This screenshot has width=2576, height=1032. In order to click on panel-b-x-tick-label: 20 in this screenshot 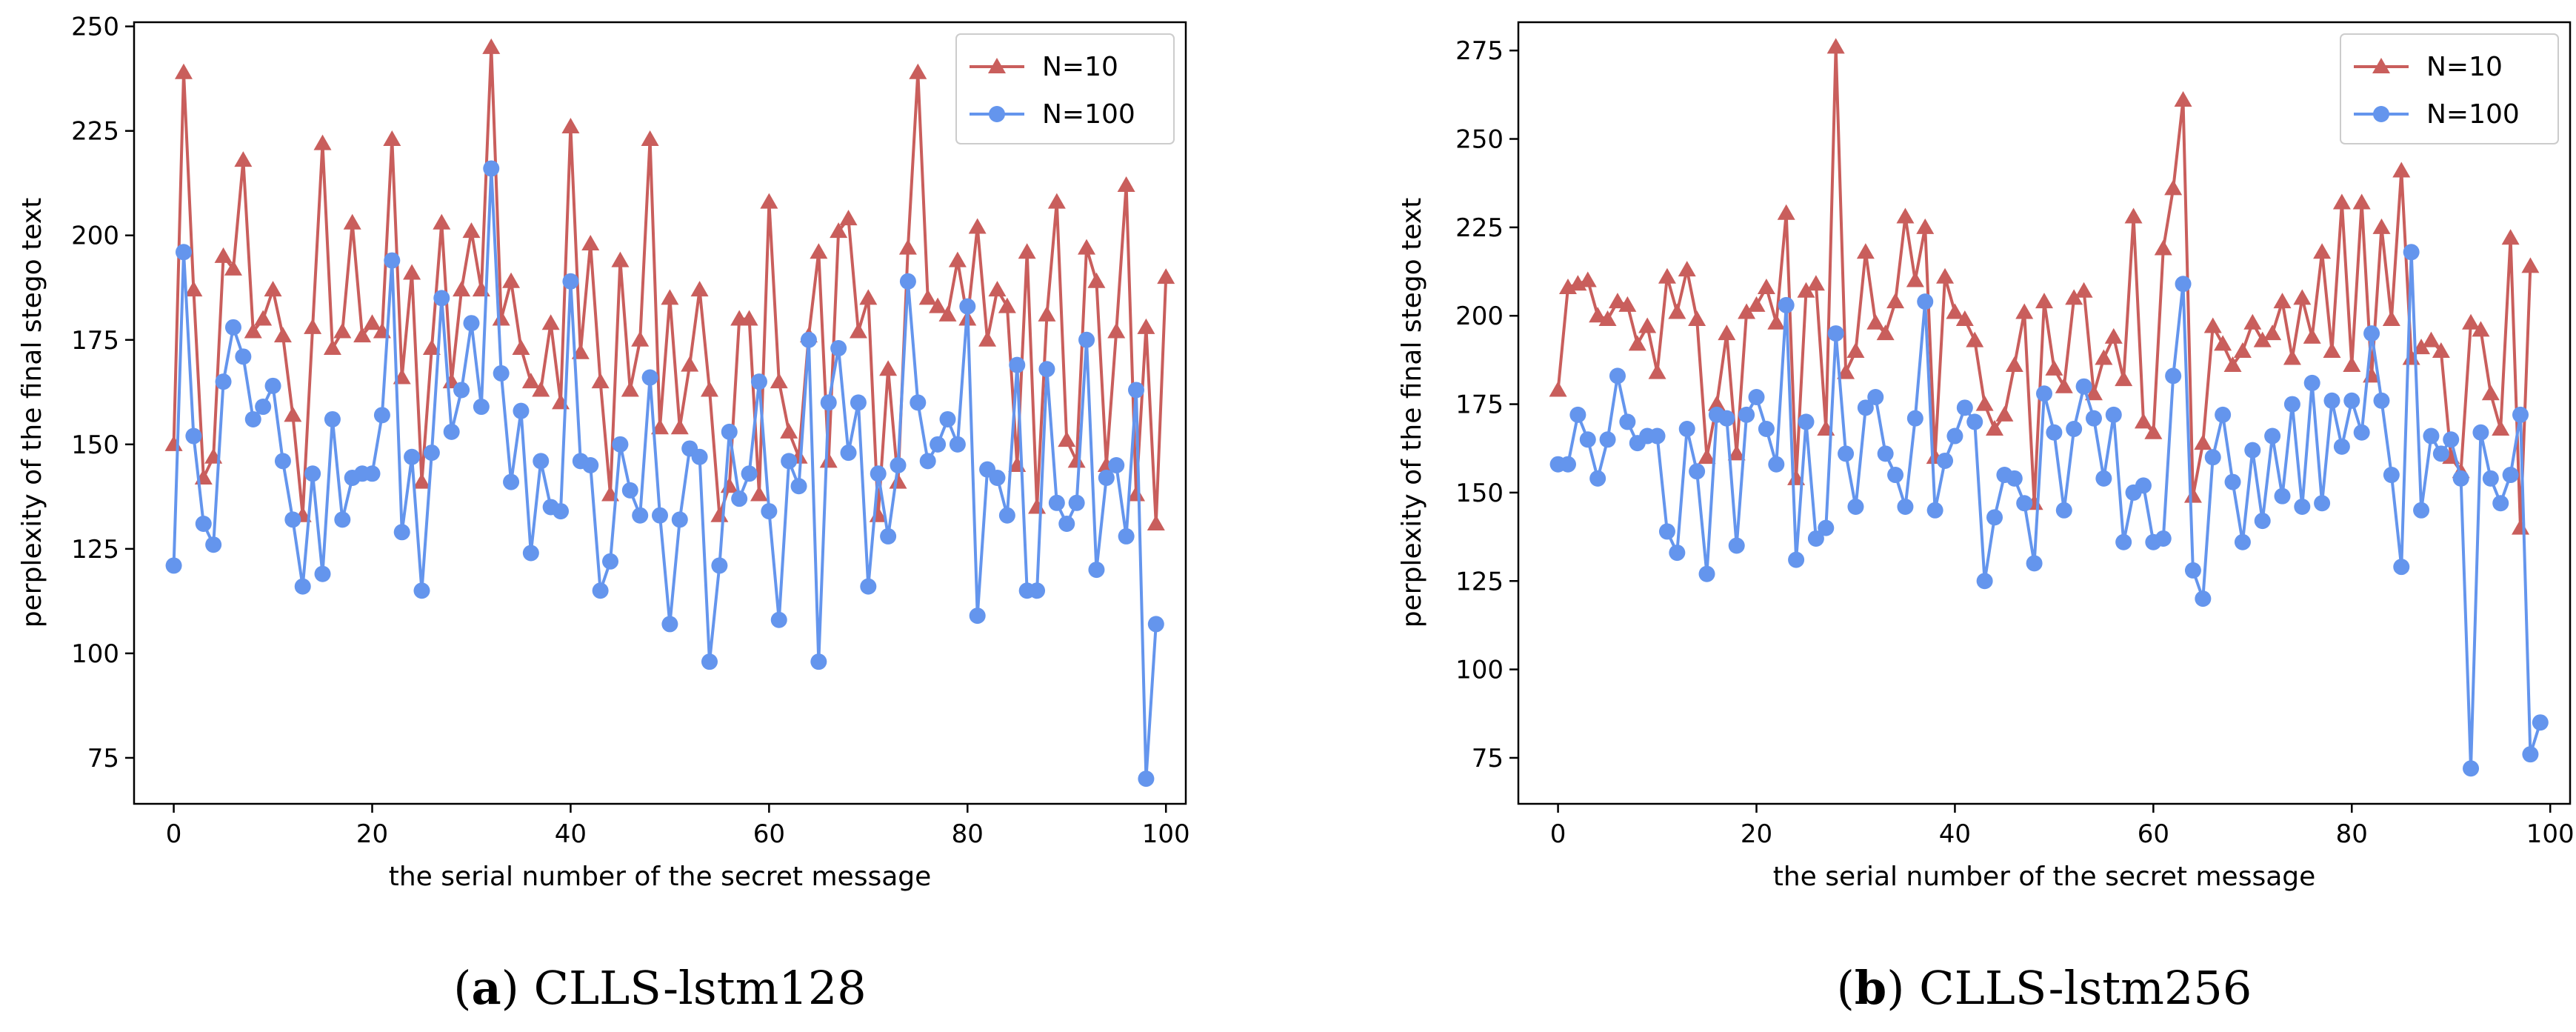, I will do `click(1756, 834)`.